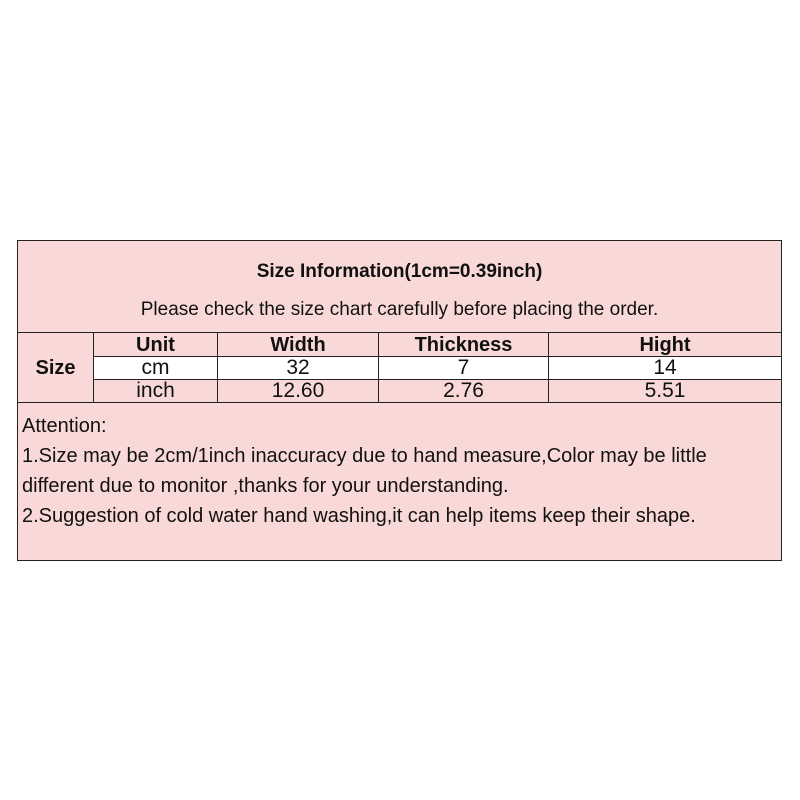 The image size is (800, 800). What do you see at coordinates (665, 368) in the screenshot?
I see `cell: 14` at bounding box center [665, 368].